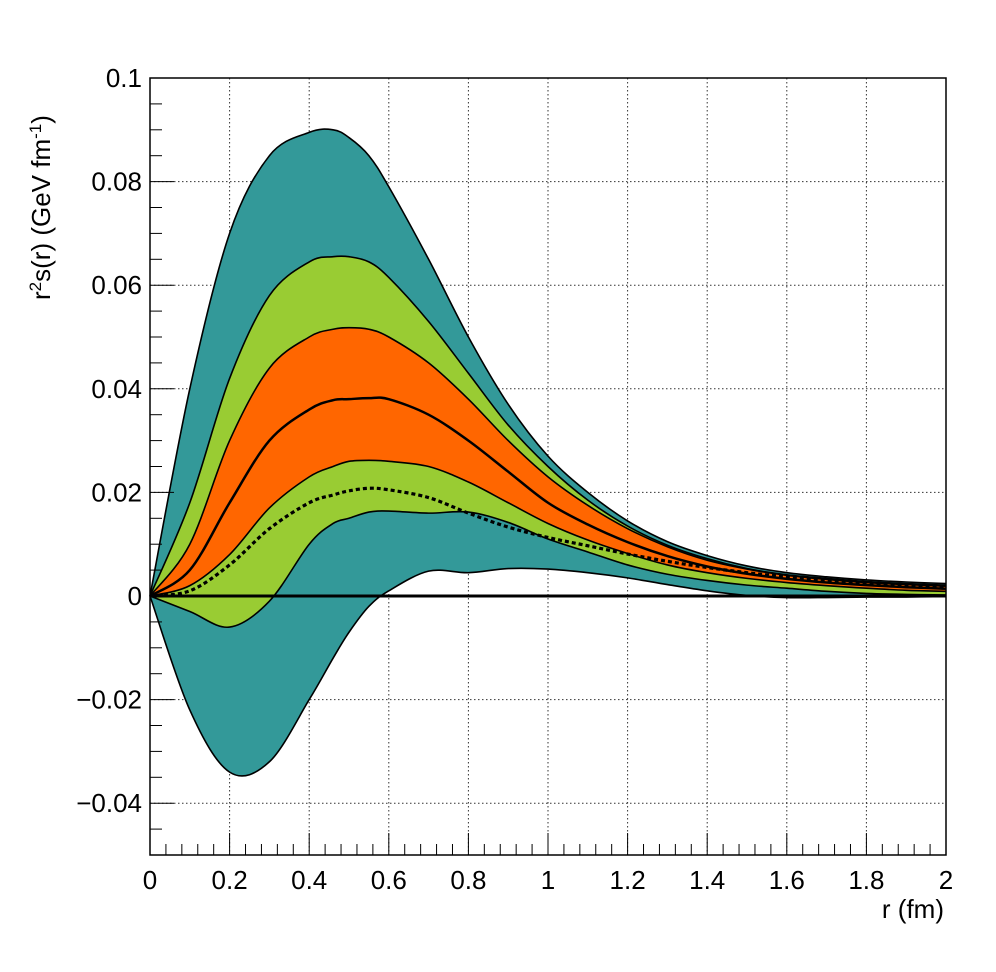 The height and width of the screenshot is (972, 996). Describe the element at coordinates (913, 909) in the screenshot. I see `x-axis-title: r (fm)` at that location.